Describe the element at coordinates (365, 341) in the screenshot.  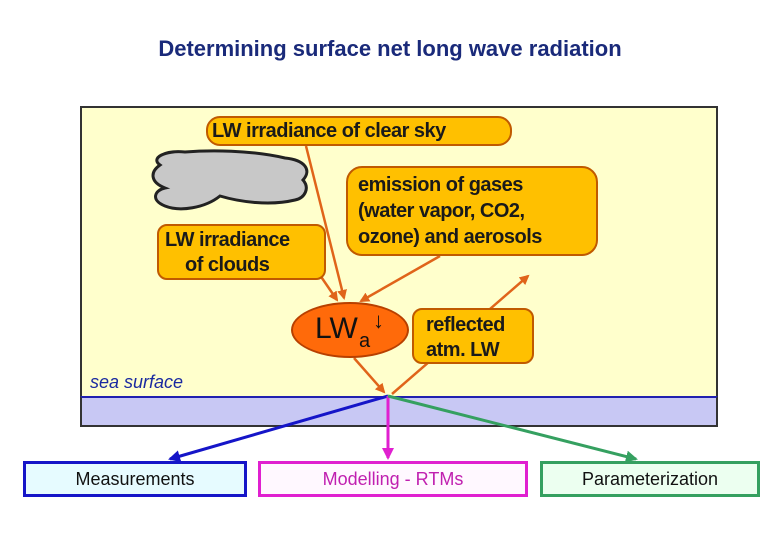
I see `lwa-subscript: a` at that location.